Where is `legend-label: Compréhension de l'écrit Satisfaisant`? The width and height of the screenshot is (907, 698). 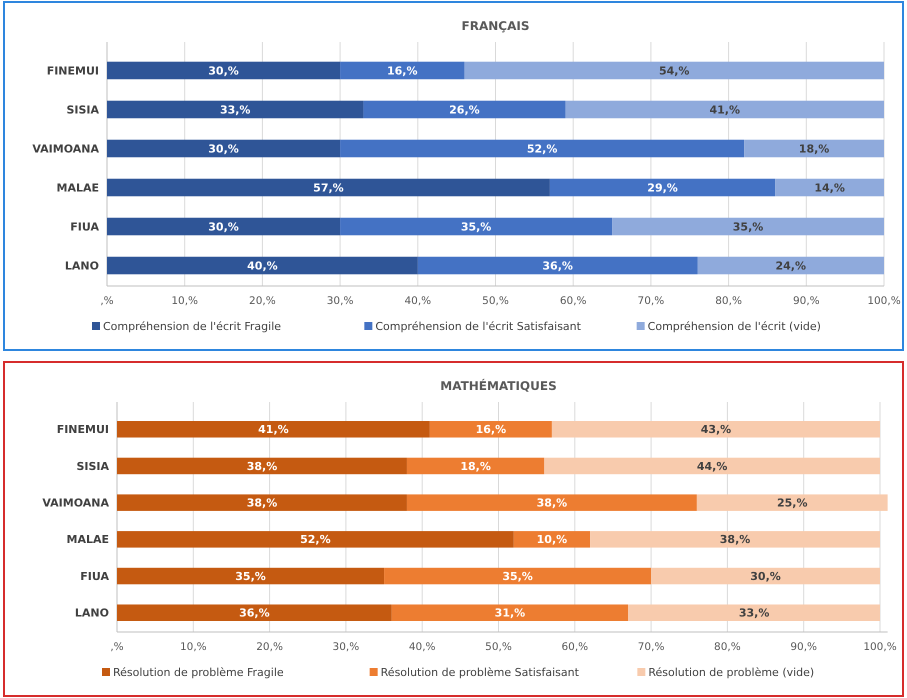 legend-label: Compréhension de l'écrit Satisfaisant is located at coordinates (478, 326).